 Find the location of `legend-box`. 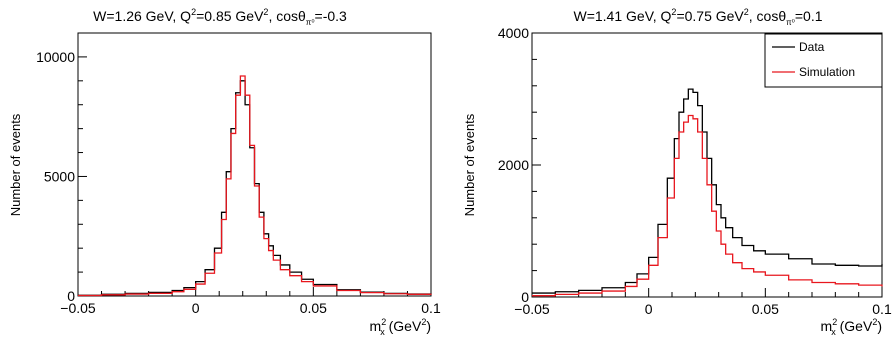

legend-box is located at coordinates (823, 60).